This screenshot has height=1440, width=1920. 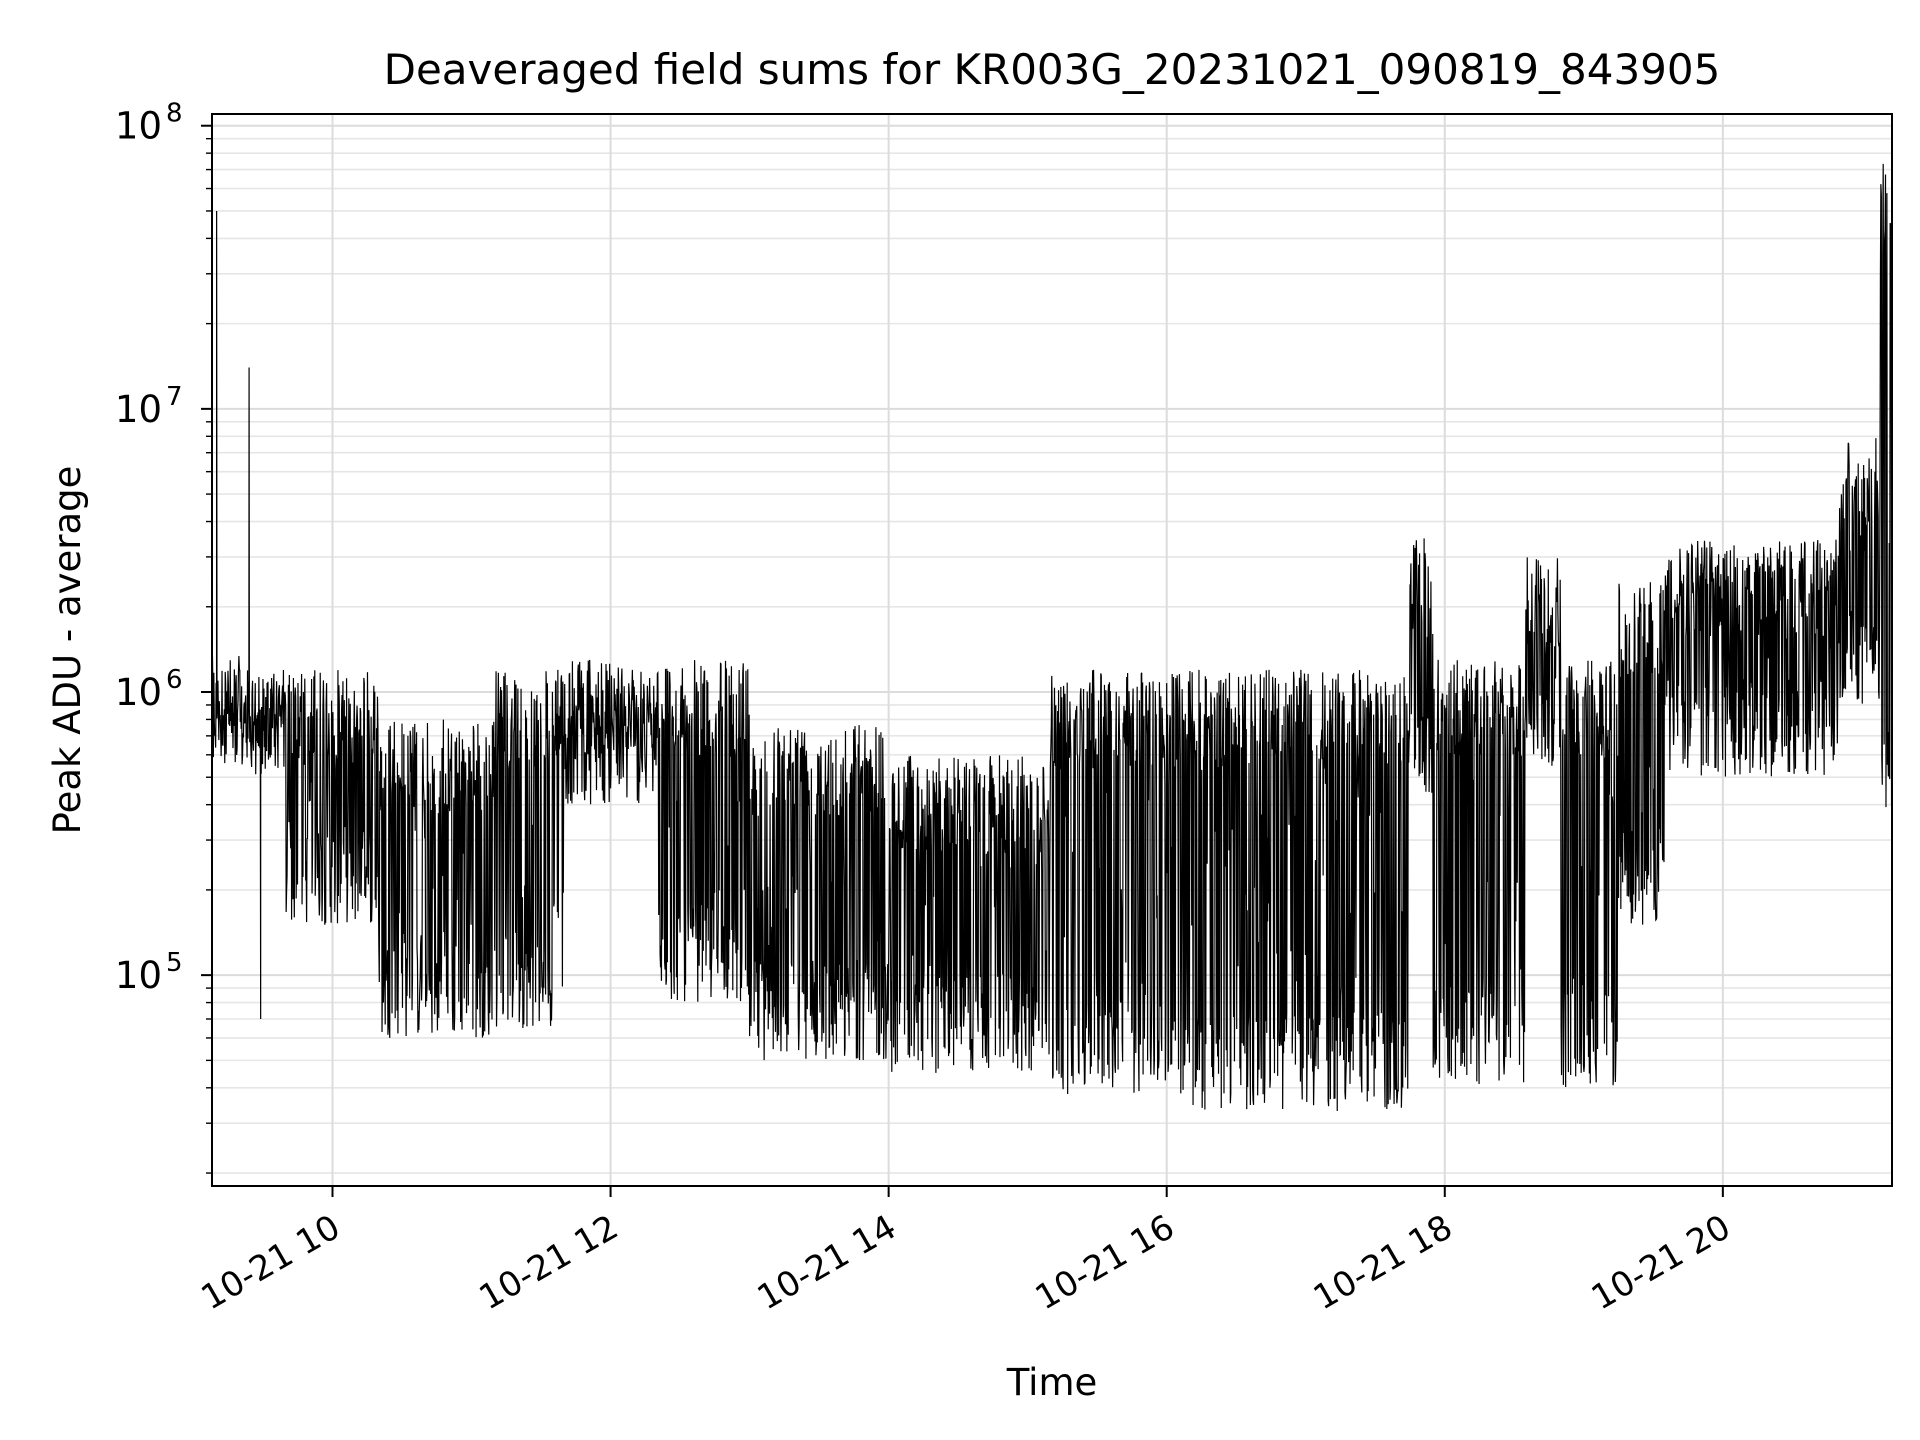 What do you see at coordinates (67, 650) in the screenshot?
I see `y-axis-label: Peak ADU - average` at bounding box center [67, 650].